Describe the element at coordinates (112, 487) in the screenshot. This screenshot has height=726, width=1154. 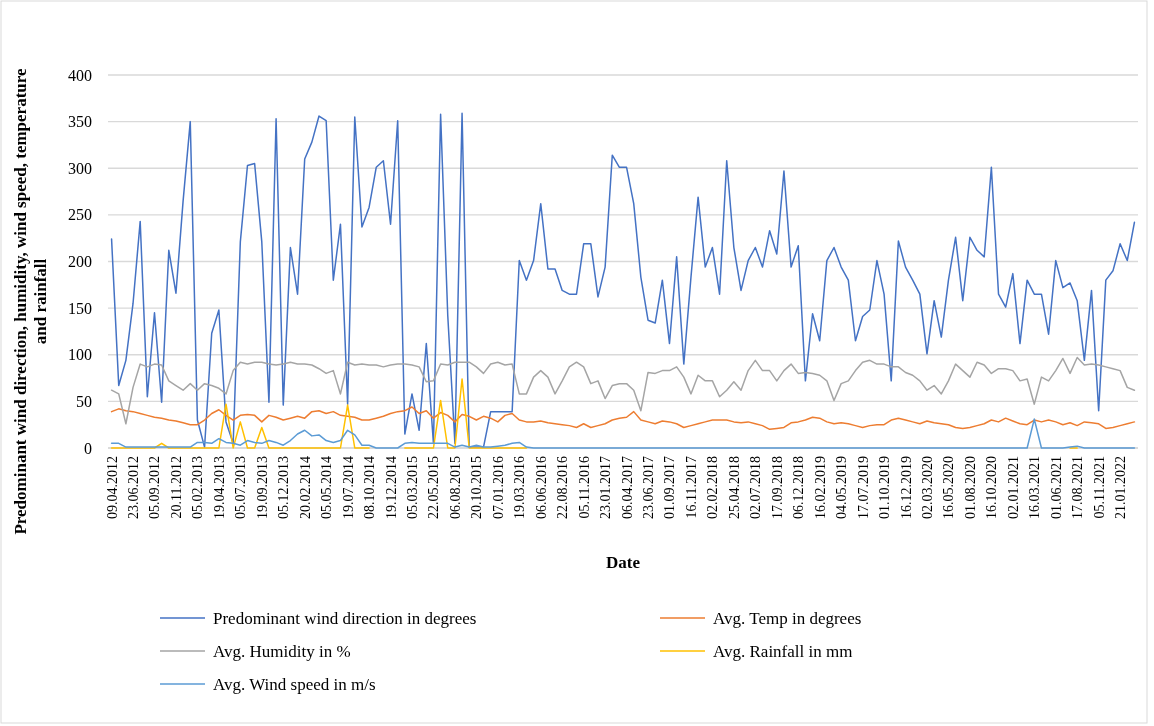
I see `x-tick-label: 09.04.2012` at that location.